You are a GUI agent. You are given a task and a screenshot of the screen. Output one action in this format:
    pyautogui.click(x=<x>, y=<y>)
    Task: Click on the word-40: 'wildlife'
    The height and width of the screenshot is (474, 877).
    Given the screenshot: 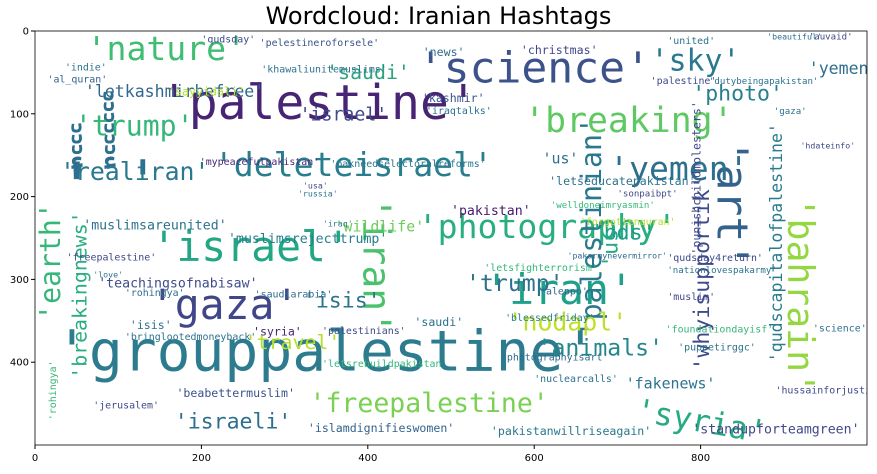 What is the action you would take?
    pyautogui.click(x=380, y=226)
    